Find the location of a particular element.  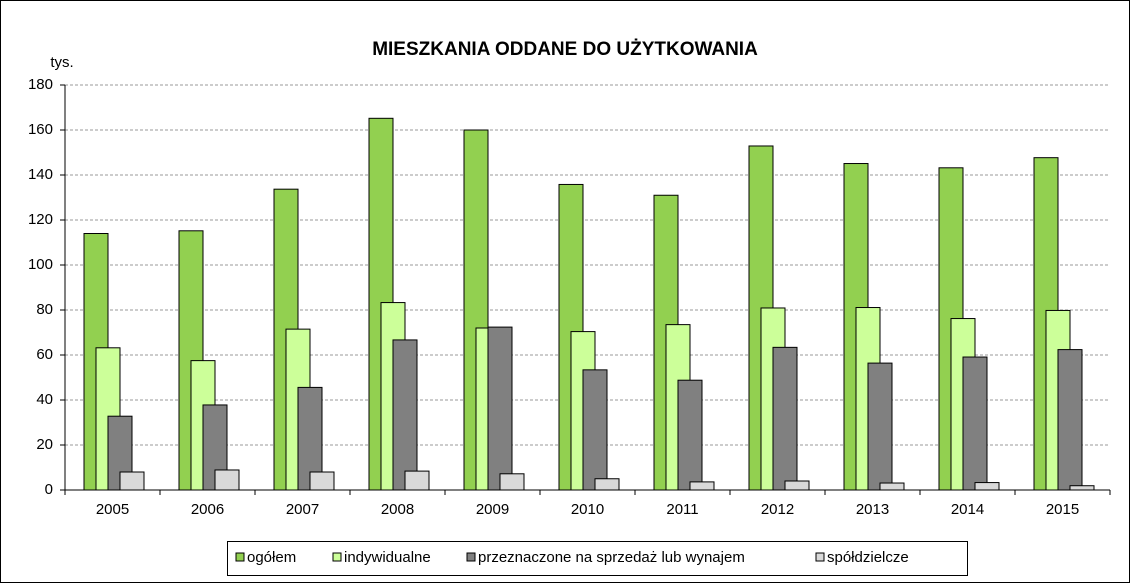

x-tick-label: 2005 is located at coordinates (112, 509).